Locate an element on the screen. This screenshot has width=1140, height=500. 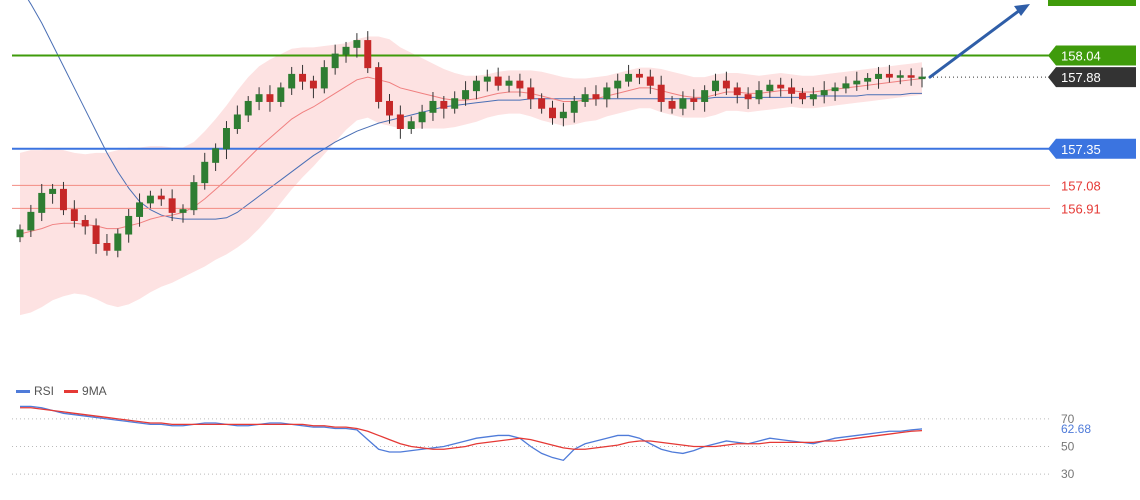
legend-label-rsi: RSI is located at coordinates (44, 391).